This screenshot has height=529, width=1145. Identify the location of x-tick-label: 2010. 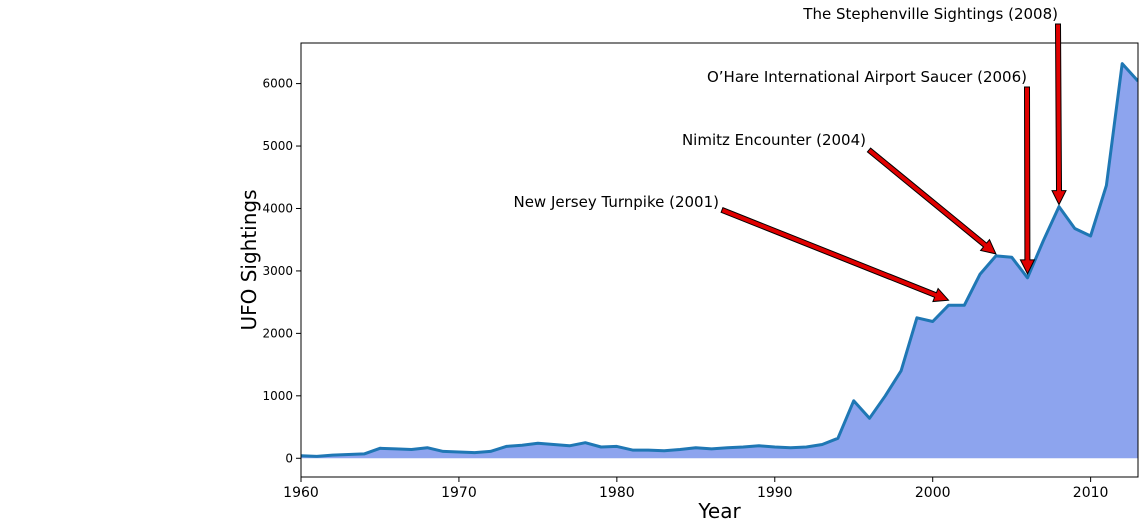
(1091, 493).